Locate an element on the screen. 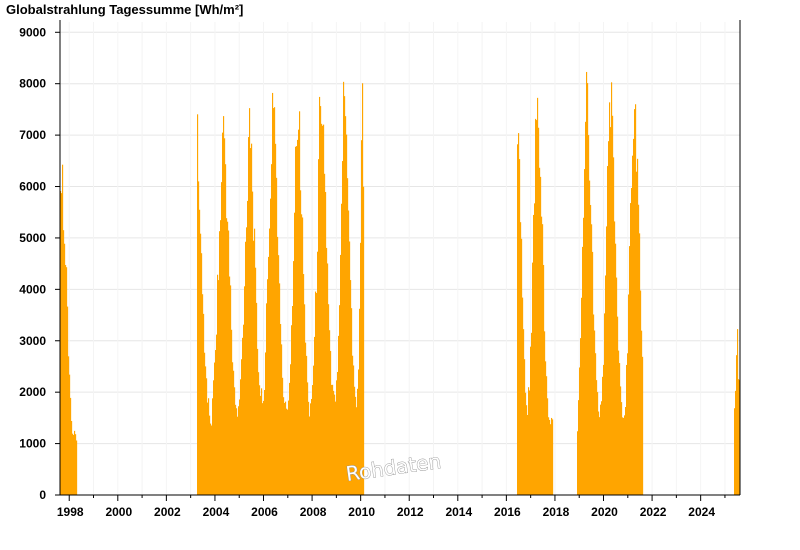  x-tick-label: 2002 is located at coordinates (167, 512).